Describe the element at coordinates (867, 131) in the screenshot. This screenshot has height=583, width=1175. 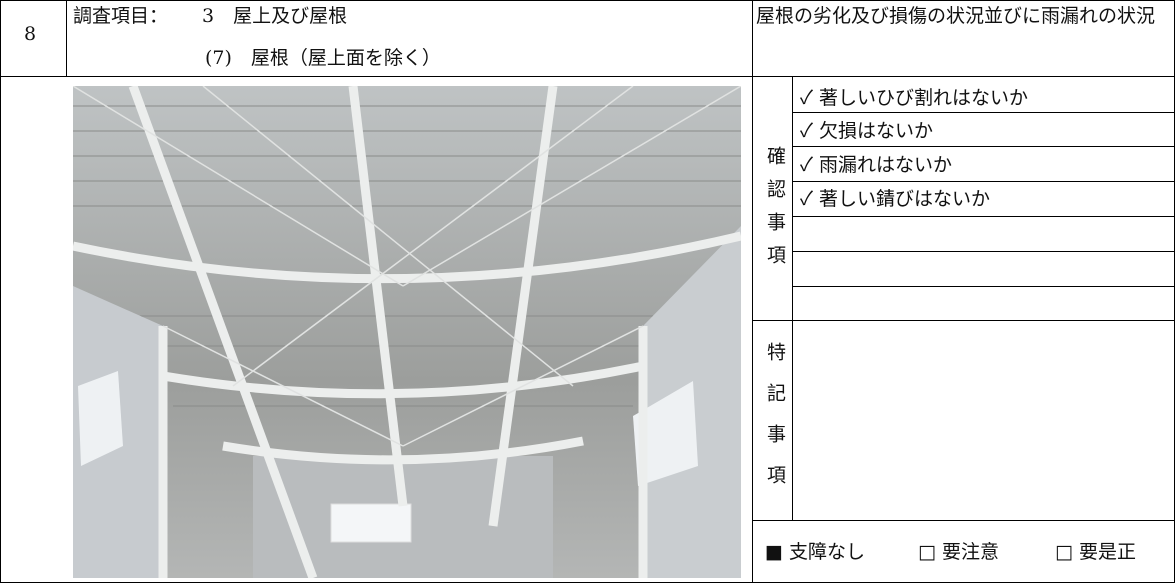
I see `check-item: ✓ 欠損はないか` at that location.